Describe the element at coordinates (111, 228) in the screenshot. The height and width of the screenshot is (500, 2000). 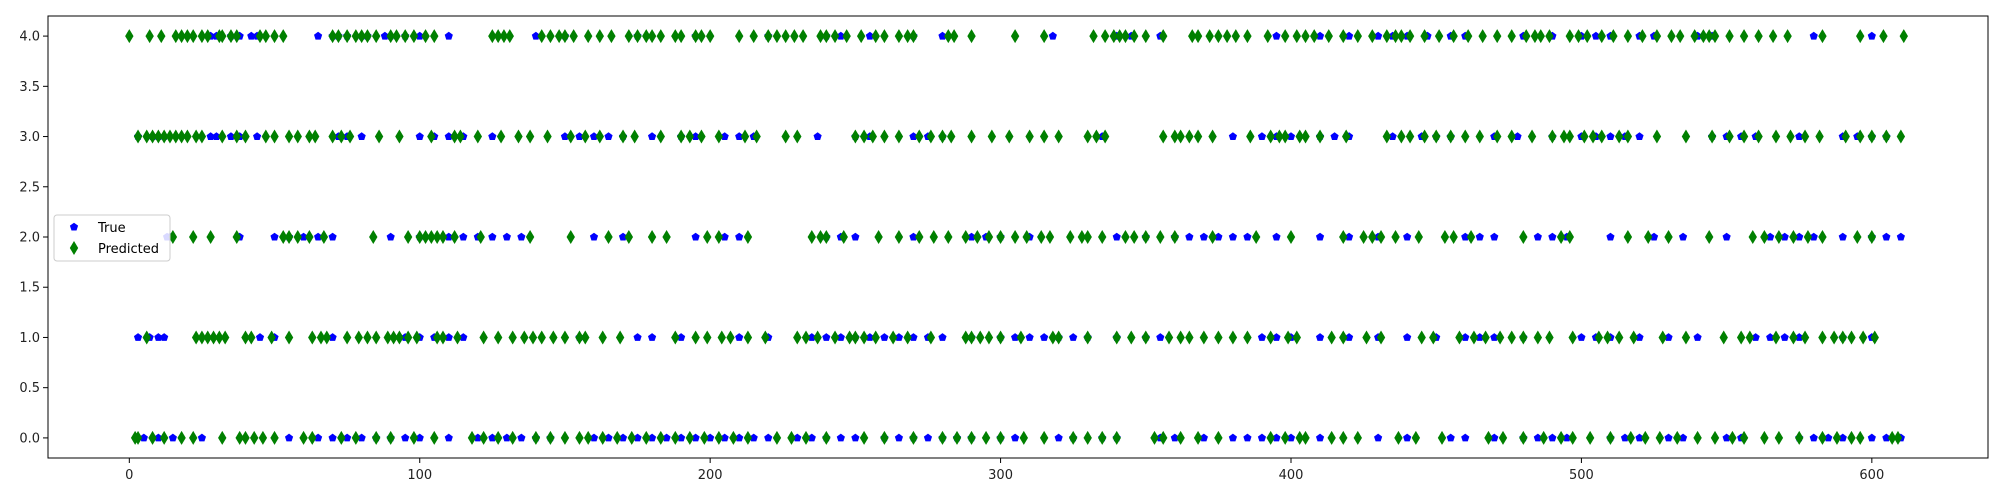
I see `legend-label-true: True` at that location.